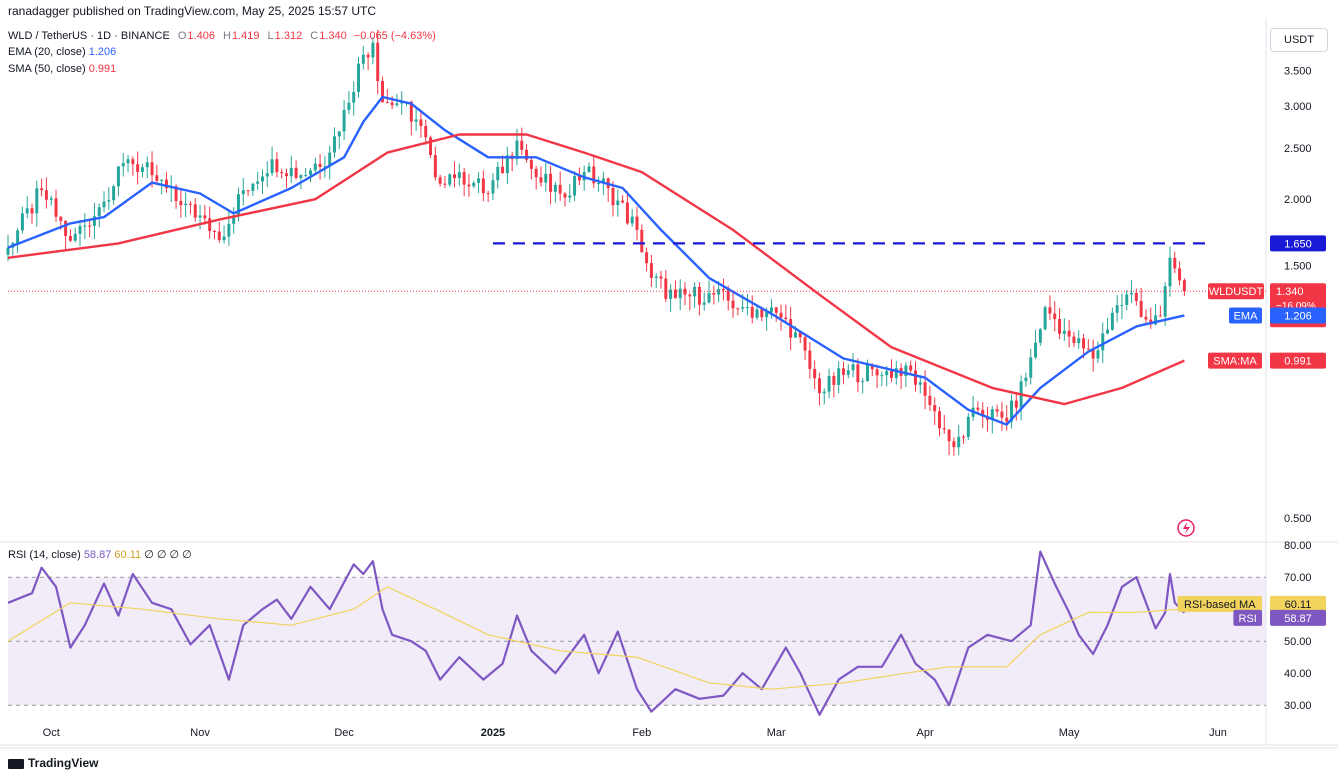 The width and height of the screenshot is (1338, 777). Describe the element at coordinates (1186, 528) in the screenshot. I see `flash-icon-ring` at that location.